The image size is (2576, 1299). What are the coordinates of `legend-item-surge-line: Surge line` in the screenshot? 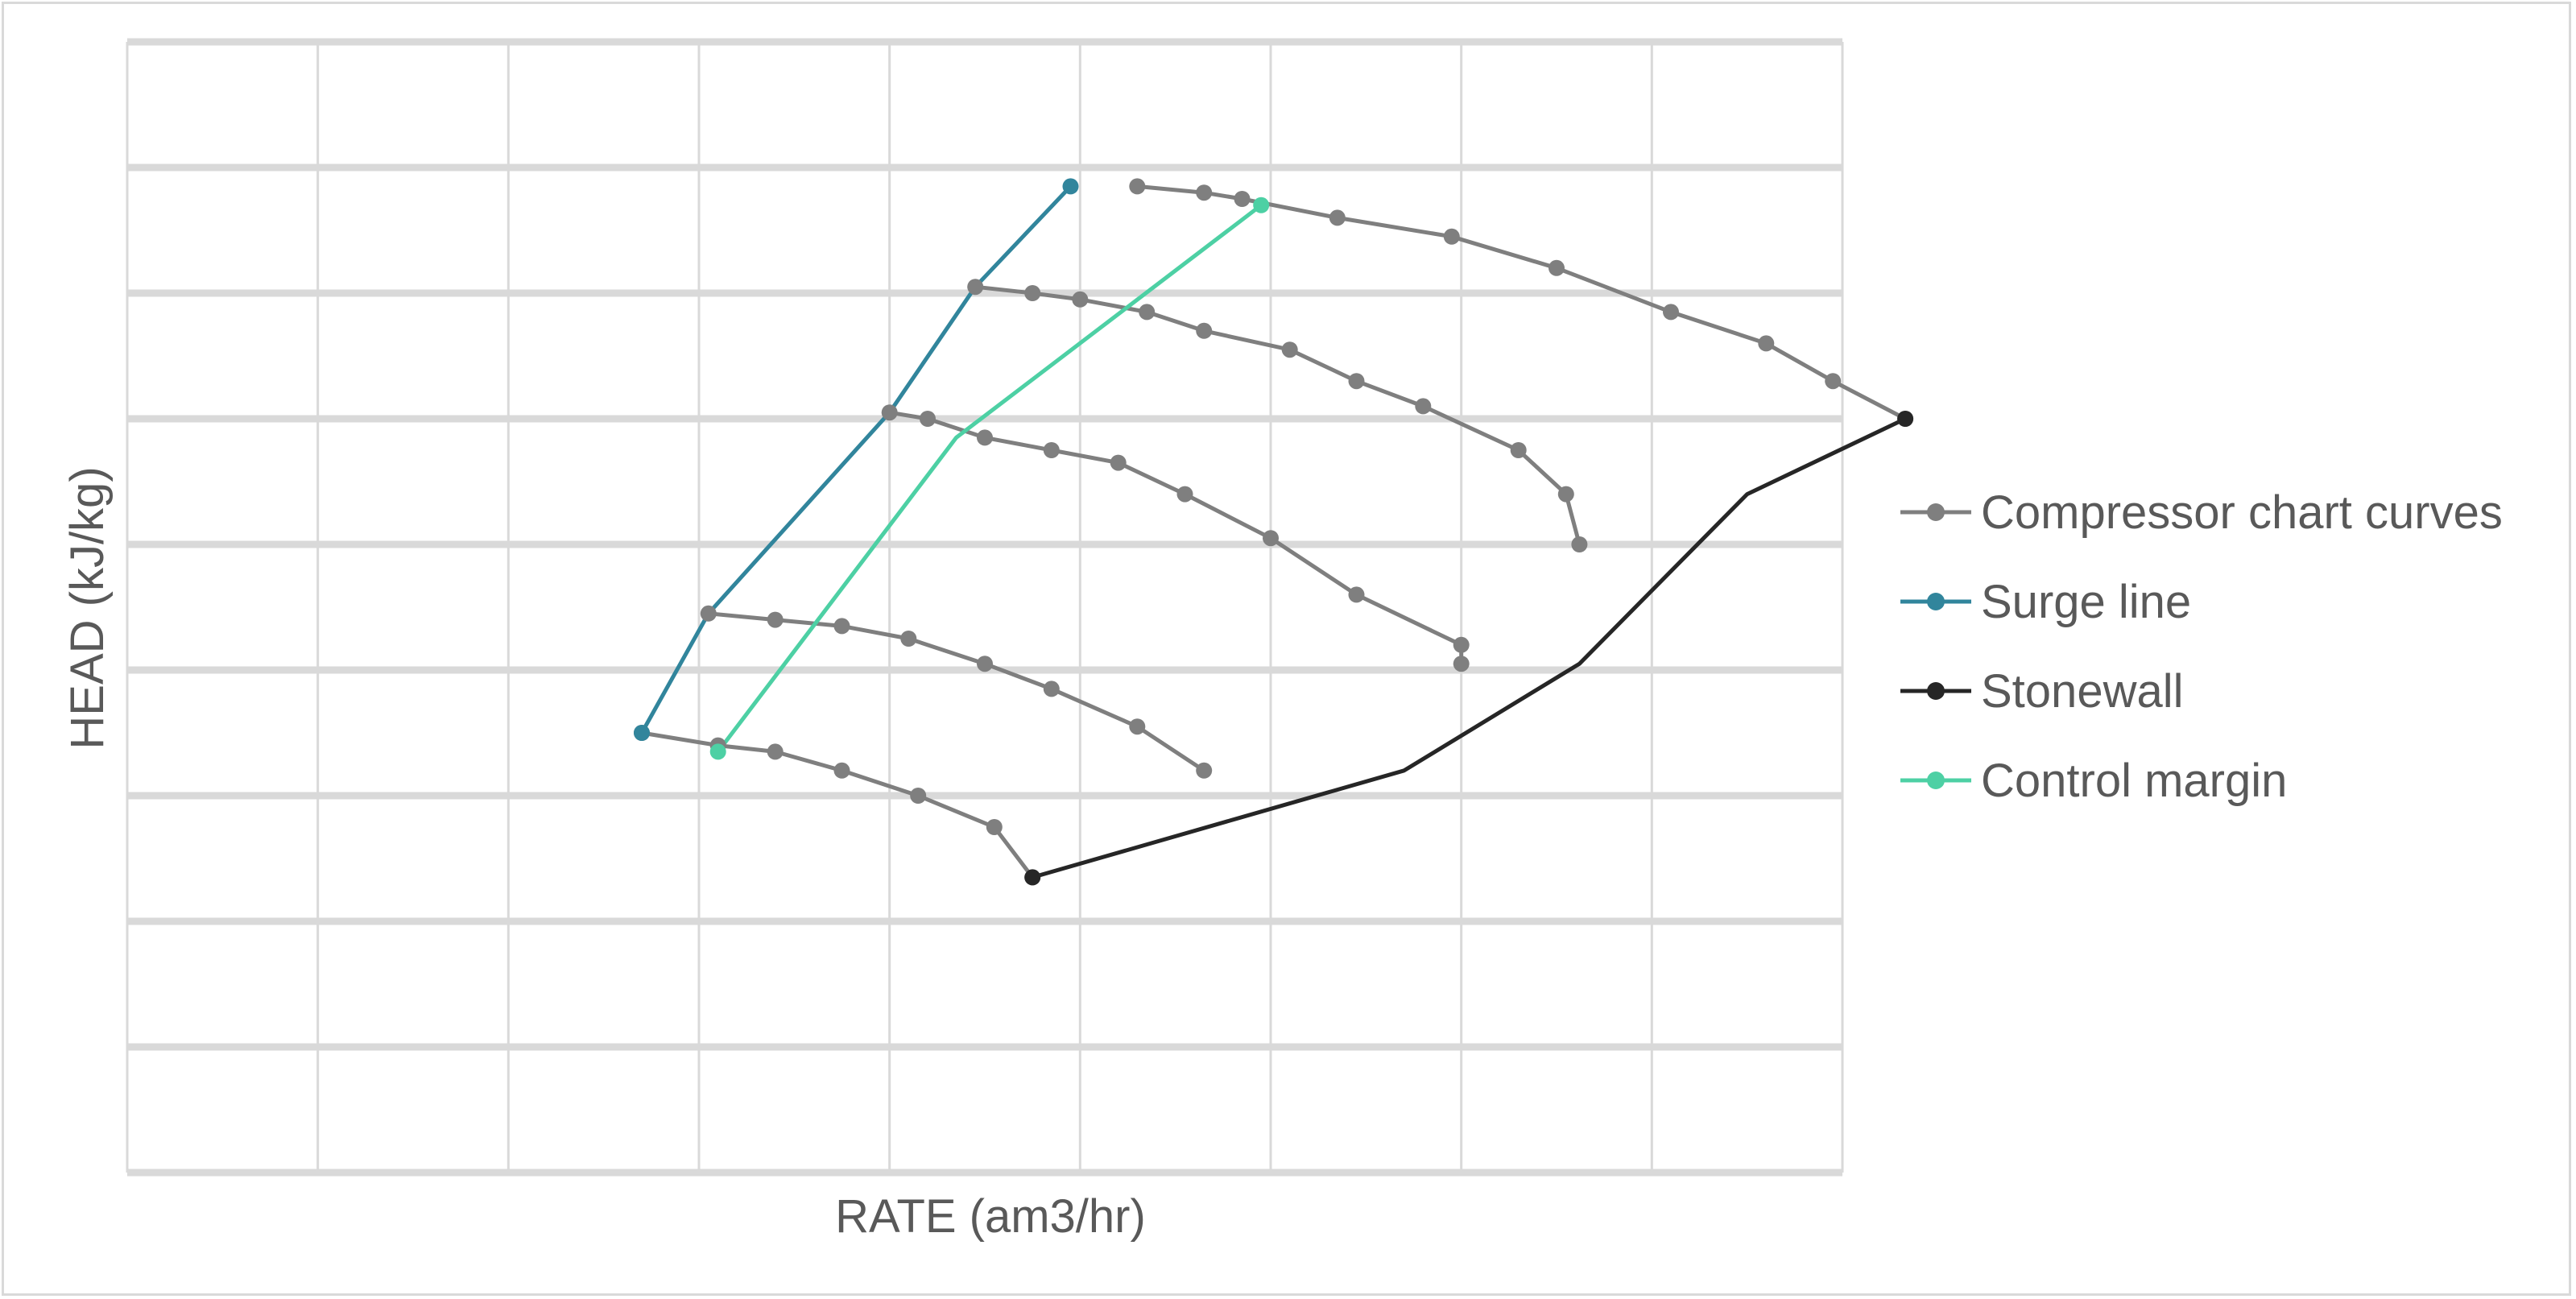 It's located at (2045, 602).